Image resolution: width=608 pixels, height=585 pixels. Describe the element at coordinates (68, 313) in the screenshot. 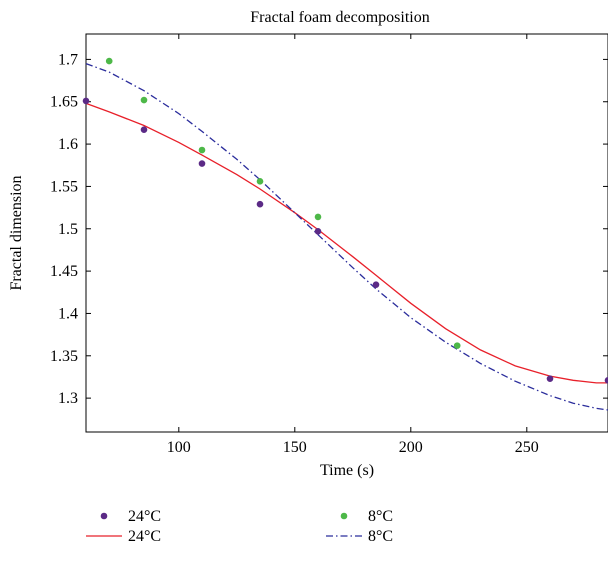

I see `y-tick-label: 1.4` at that location.